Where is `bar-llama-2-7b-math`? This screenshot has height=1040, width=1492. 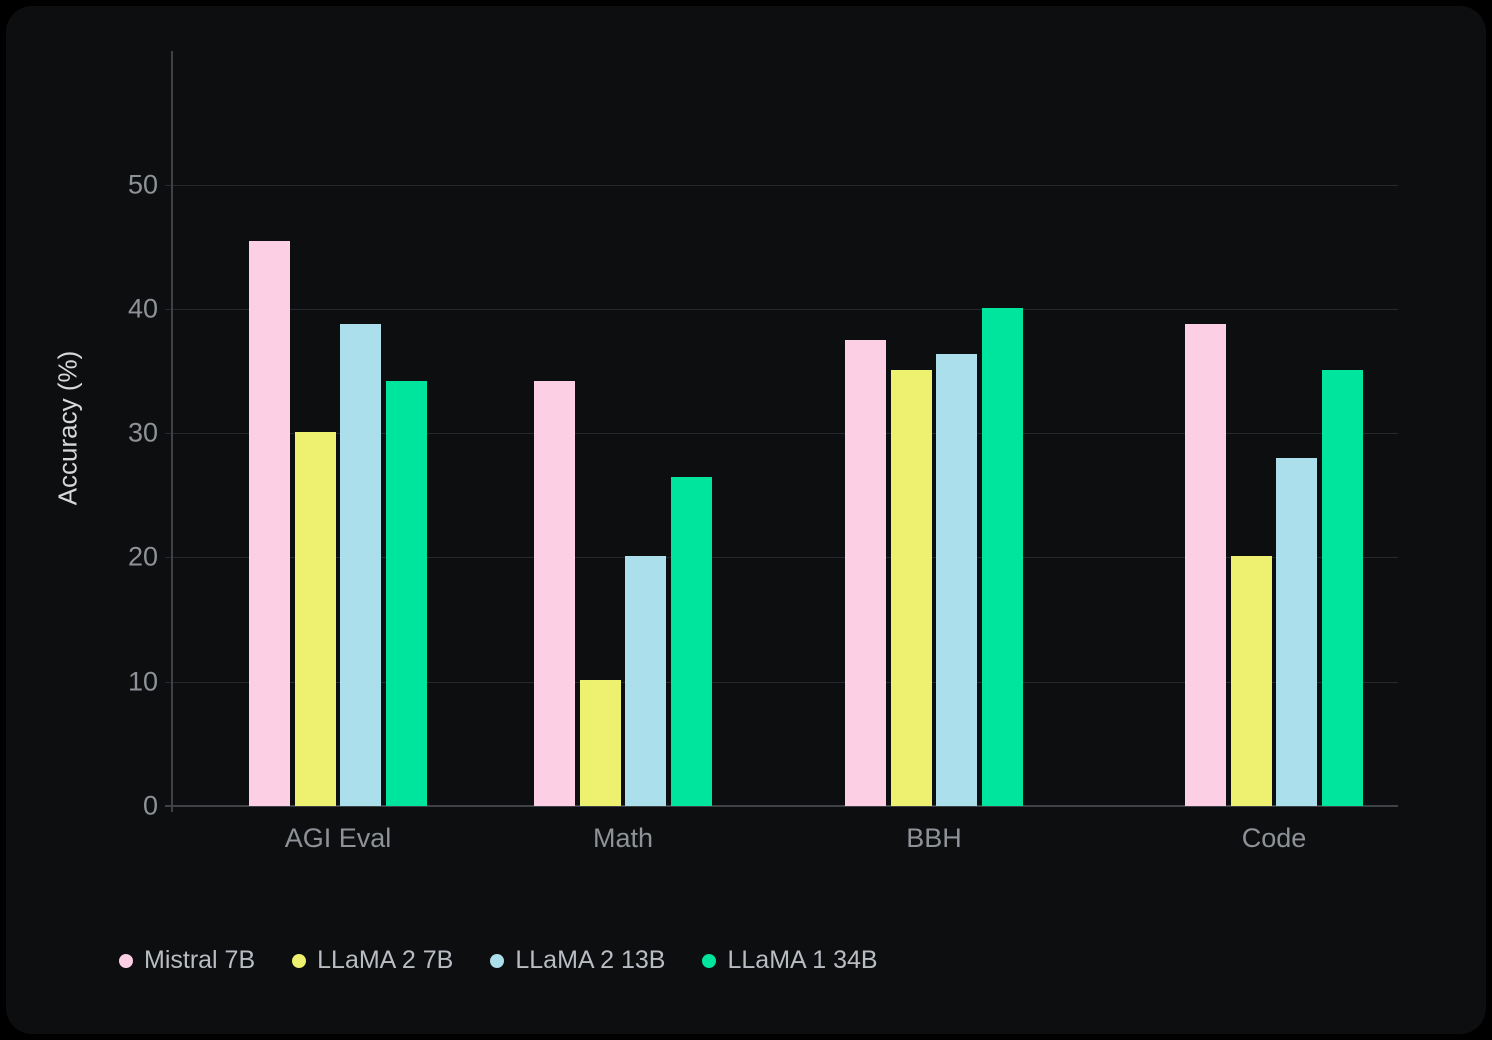
bar-llama-2-7b-math is located at coordinates (600, 743).